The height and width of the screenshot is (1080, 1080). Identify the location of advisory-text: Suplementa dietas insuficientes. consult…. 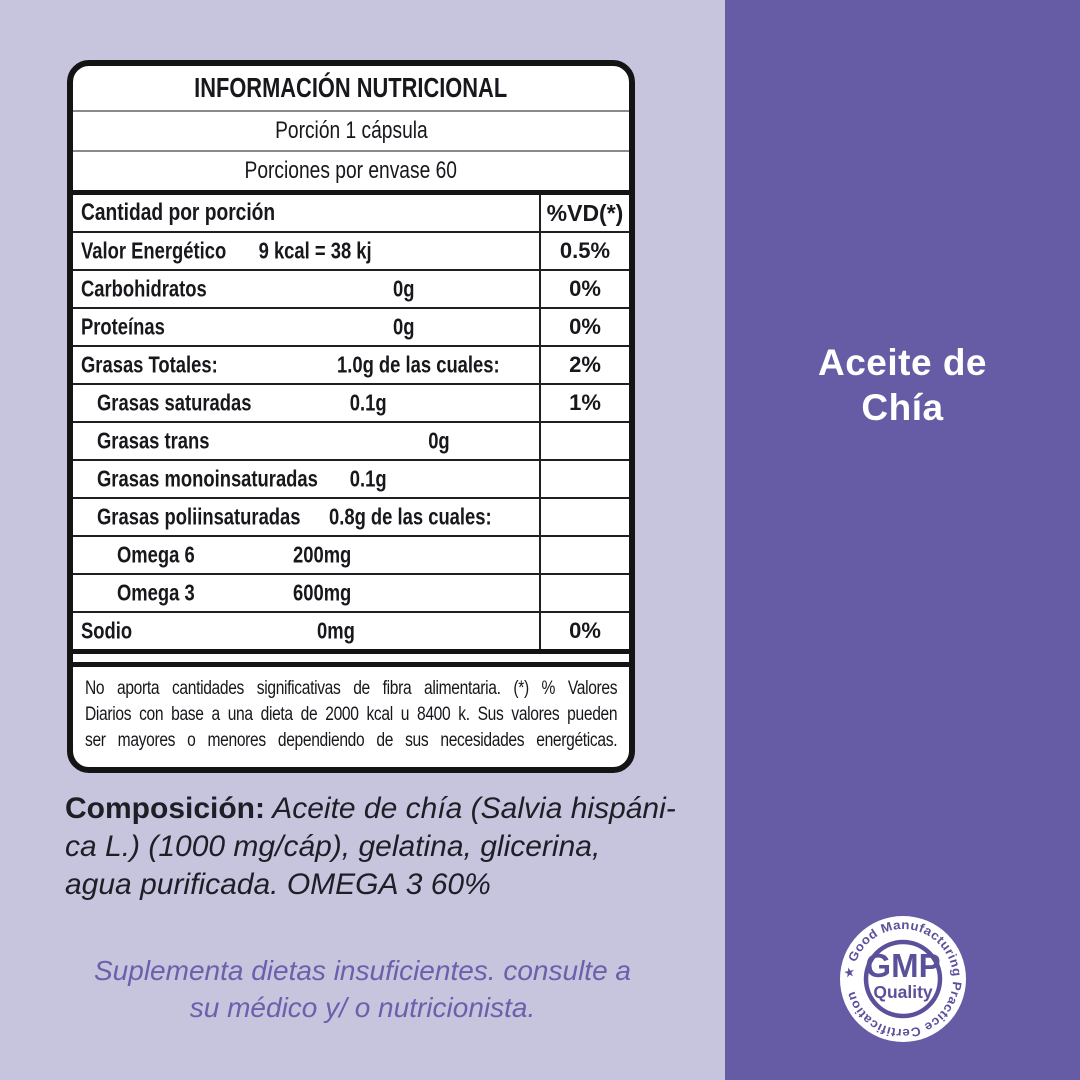
(362, 989).